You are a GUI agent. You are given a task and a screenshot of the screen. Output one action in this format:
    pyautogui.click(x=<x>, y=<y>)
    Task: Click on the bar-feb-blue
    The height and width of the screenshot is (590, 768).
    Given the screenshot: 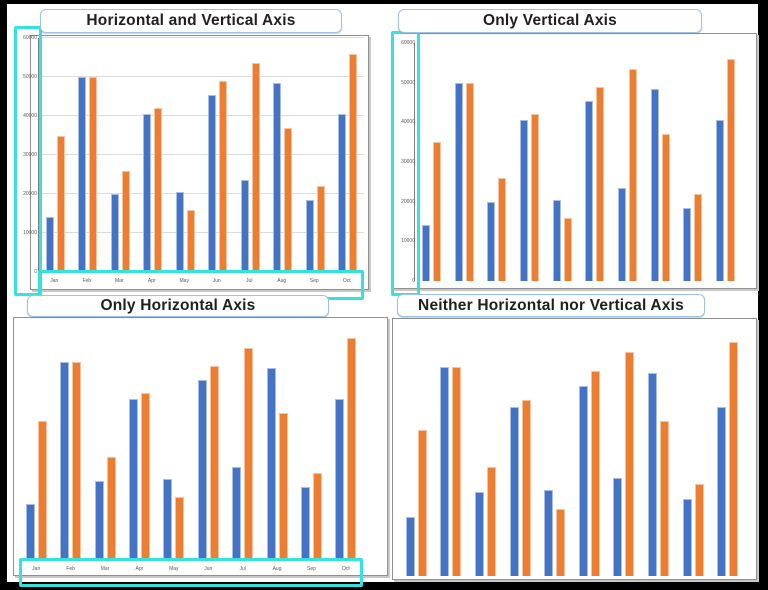 What is the action you would take?
    pyautogui.click(x=458, y=181)
    